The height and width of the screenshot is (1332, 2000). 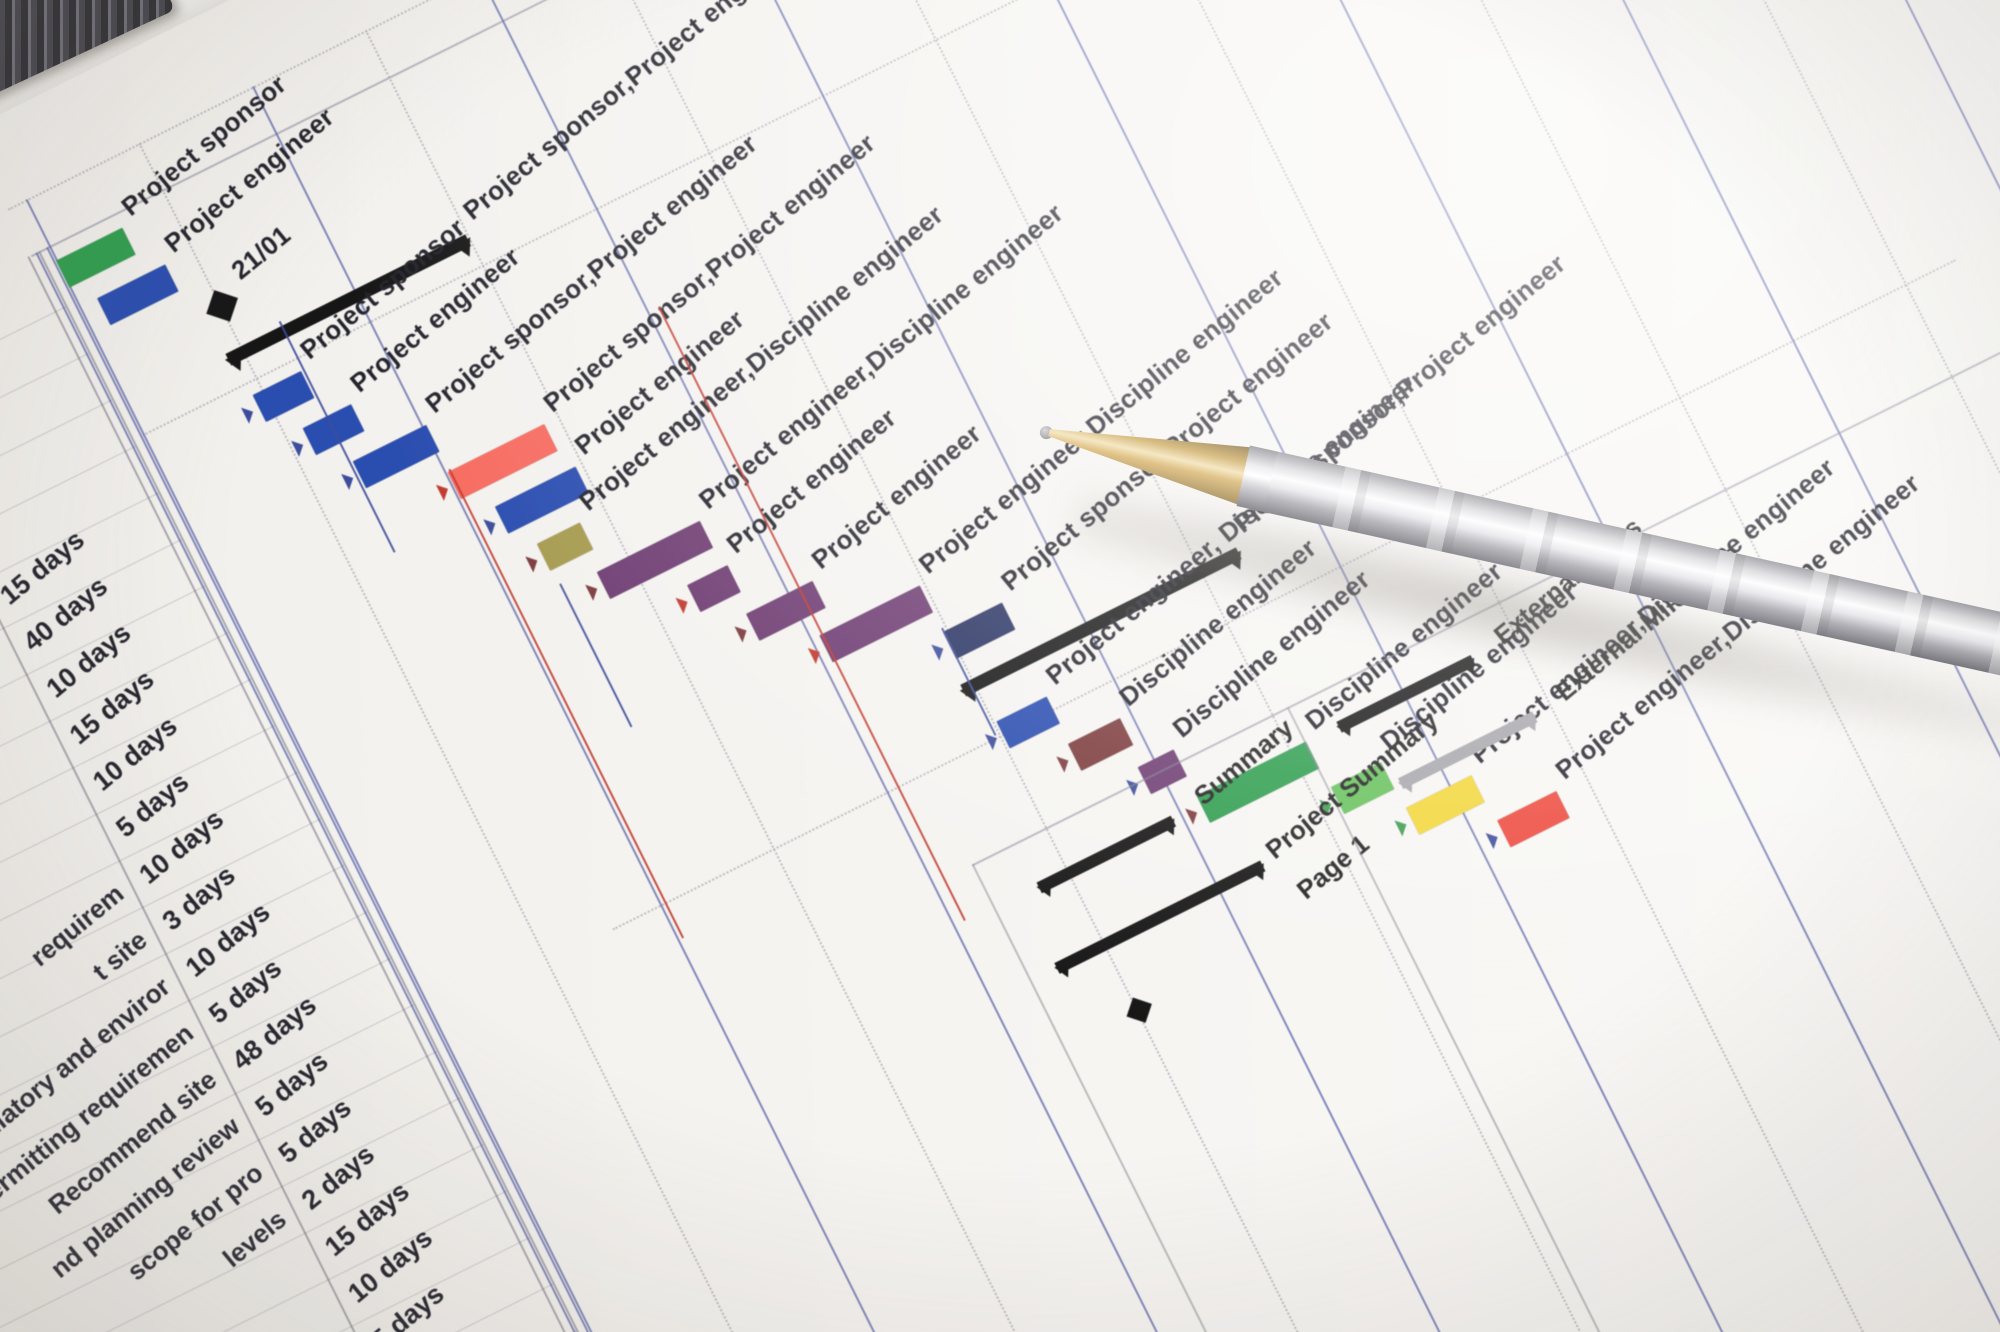 What do you see at coordinates (261, 252) in the screenshot?
I see `milestone-date-label: 21/01` at bounding box center [261, 252].